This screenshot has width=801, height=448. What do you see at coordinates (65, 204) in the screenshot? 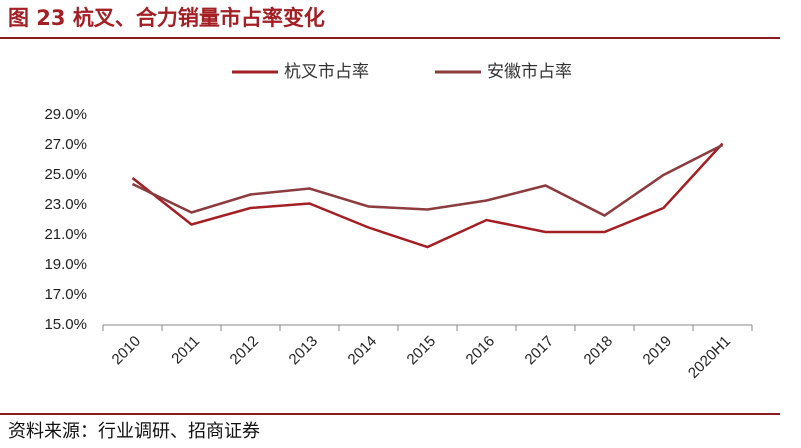
I see `y-tick-label: 23.0%` at bounding box center [65, 204].